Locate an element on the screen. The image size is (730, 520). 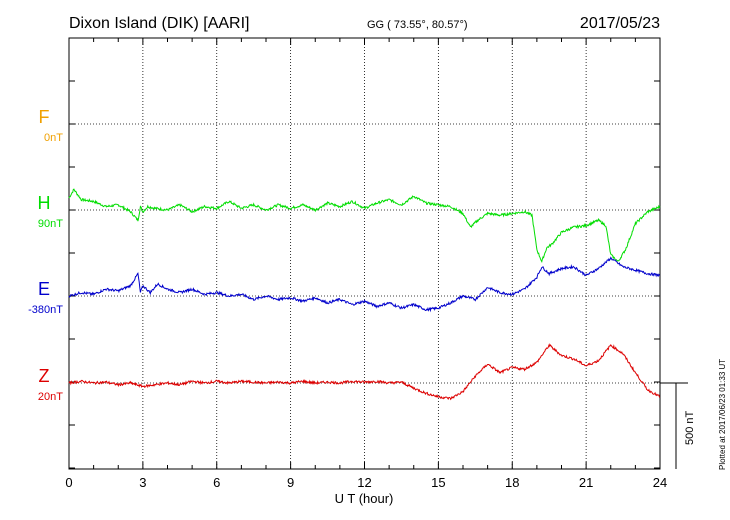
chart-title: Dixon Island (DIK) [AARI] is located at coordinates (159, 23).